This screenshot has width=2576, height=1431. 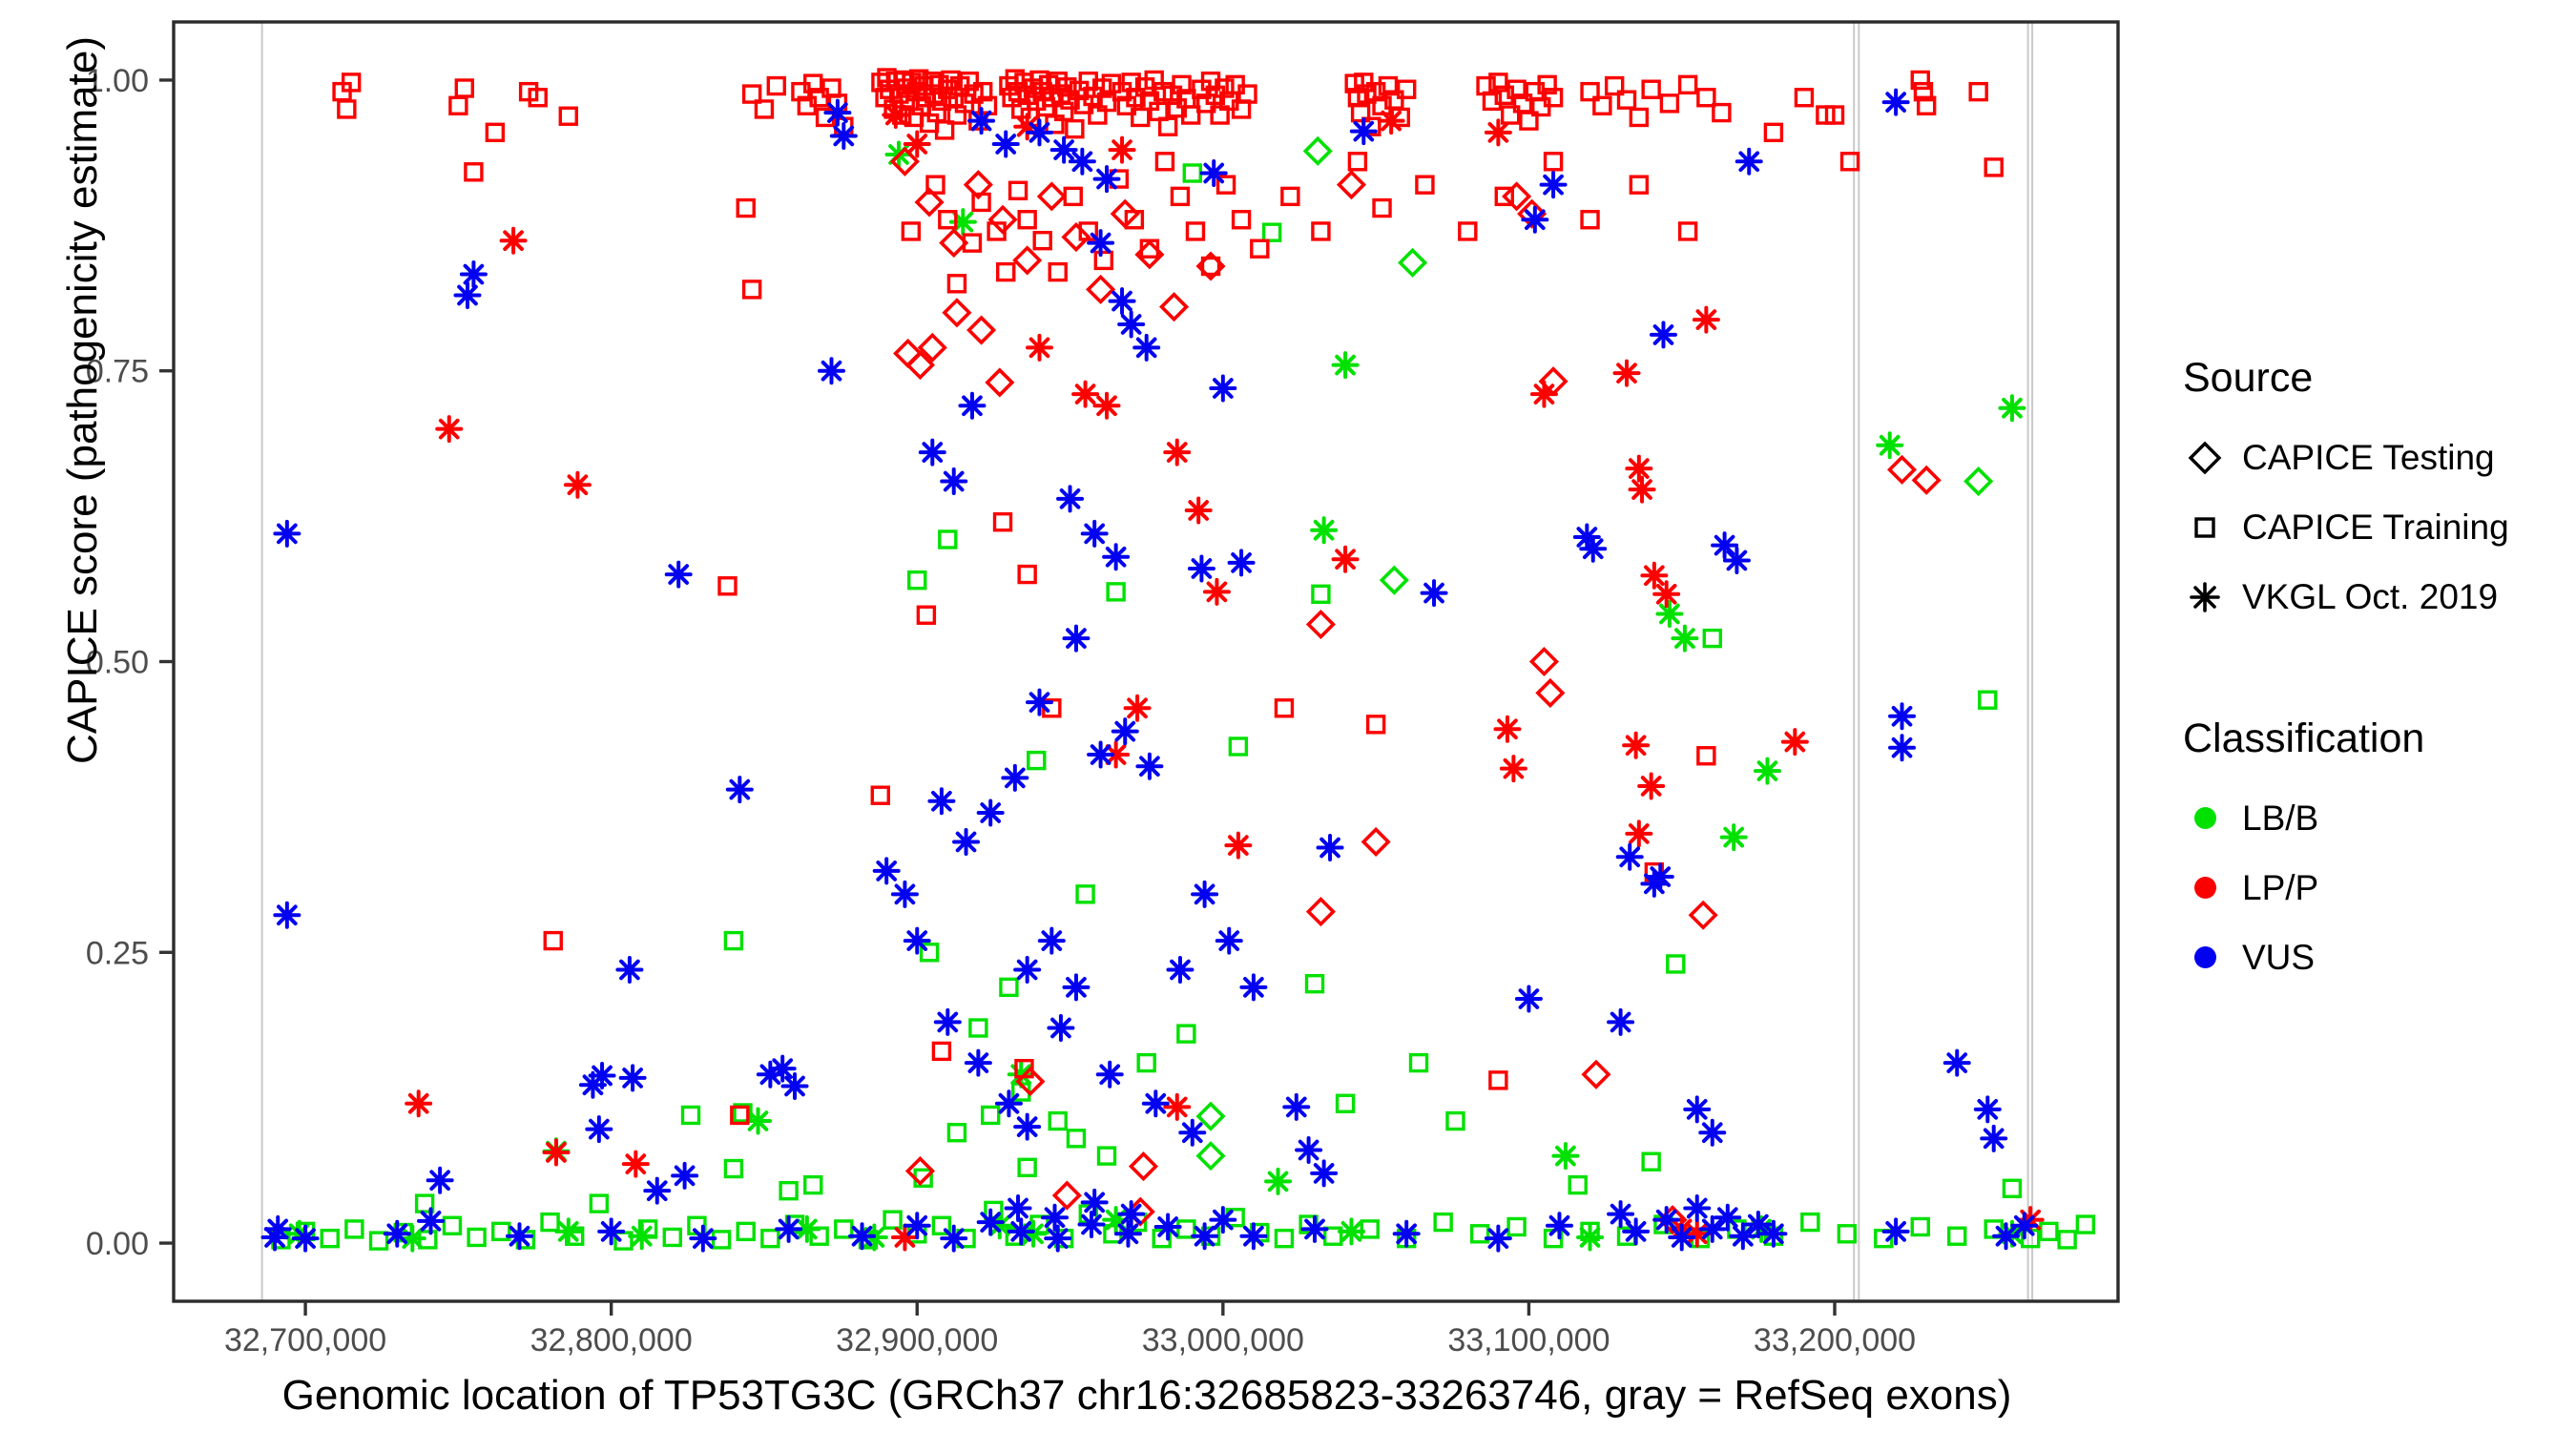 I want to click on y-tick-label: 0.75, so click(x=117, y=372).